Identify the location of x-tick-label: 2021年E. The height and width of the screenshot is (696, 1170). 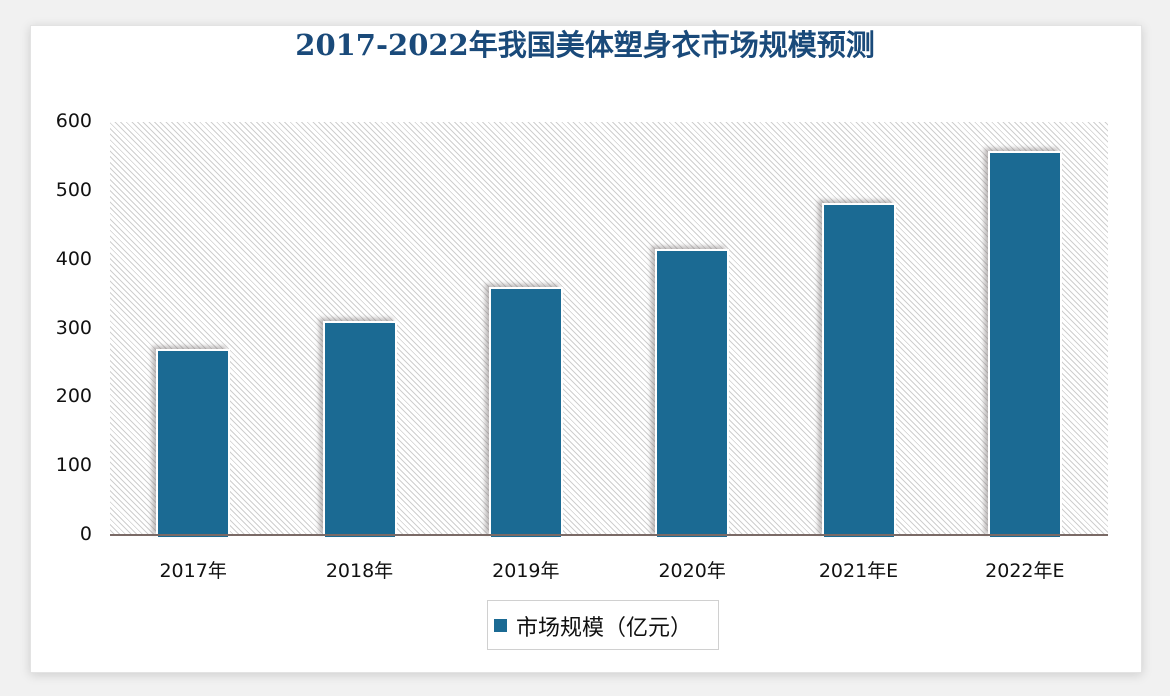
(858, 571).